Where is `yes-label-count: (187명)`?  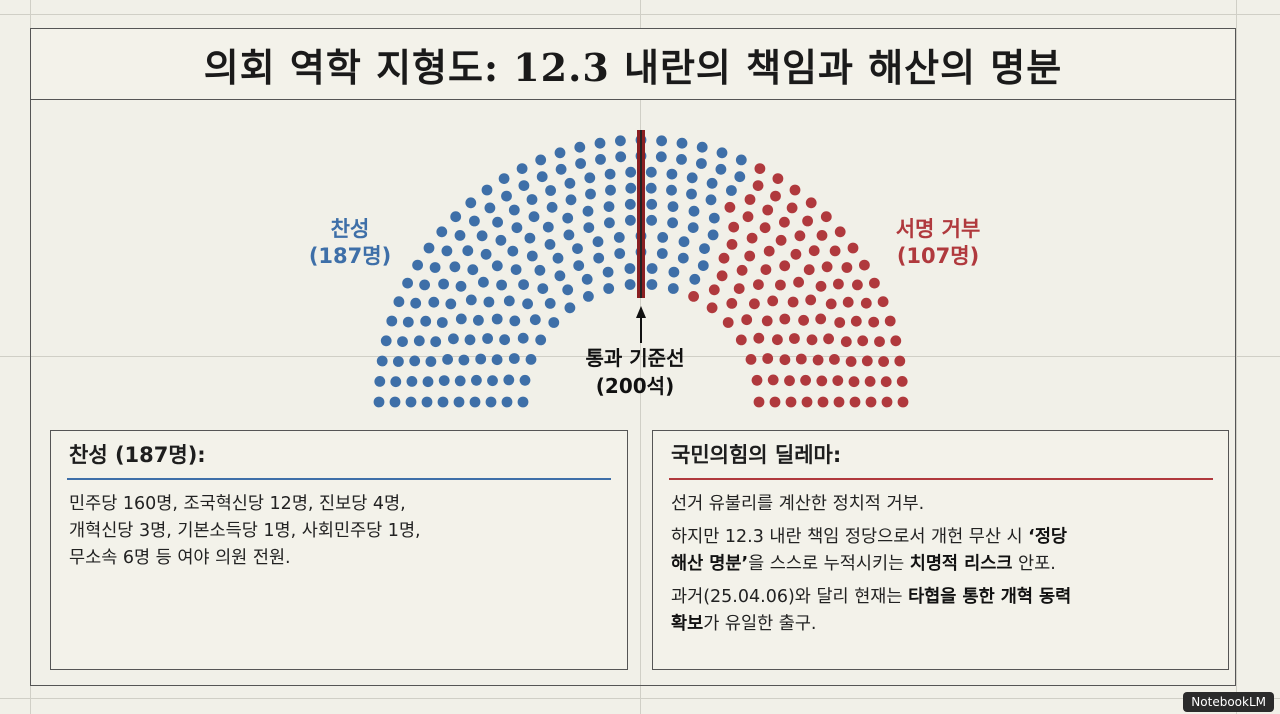 yes-label-count: (187명) is located at coordinates (350, 256).